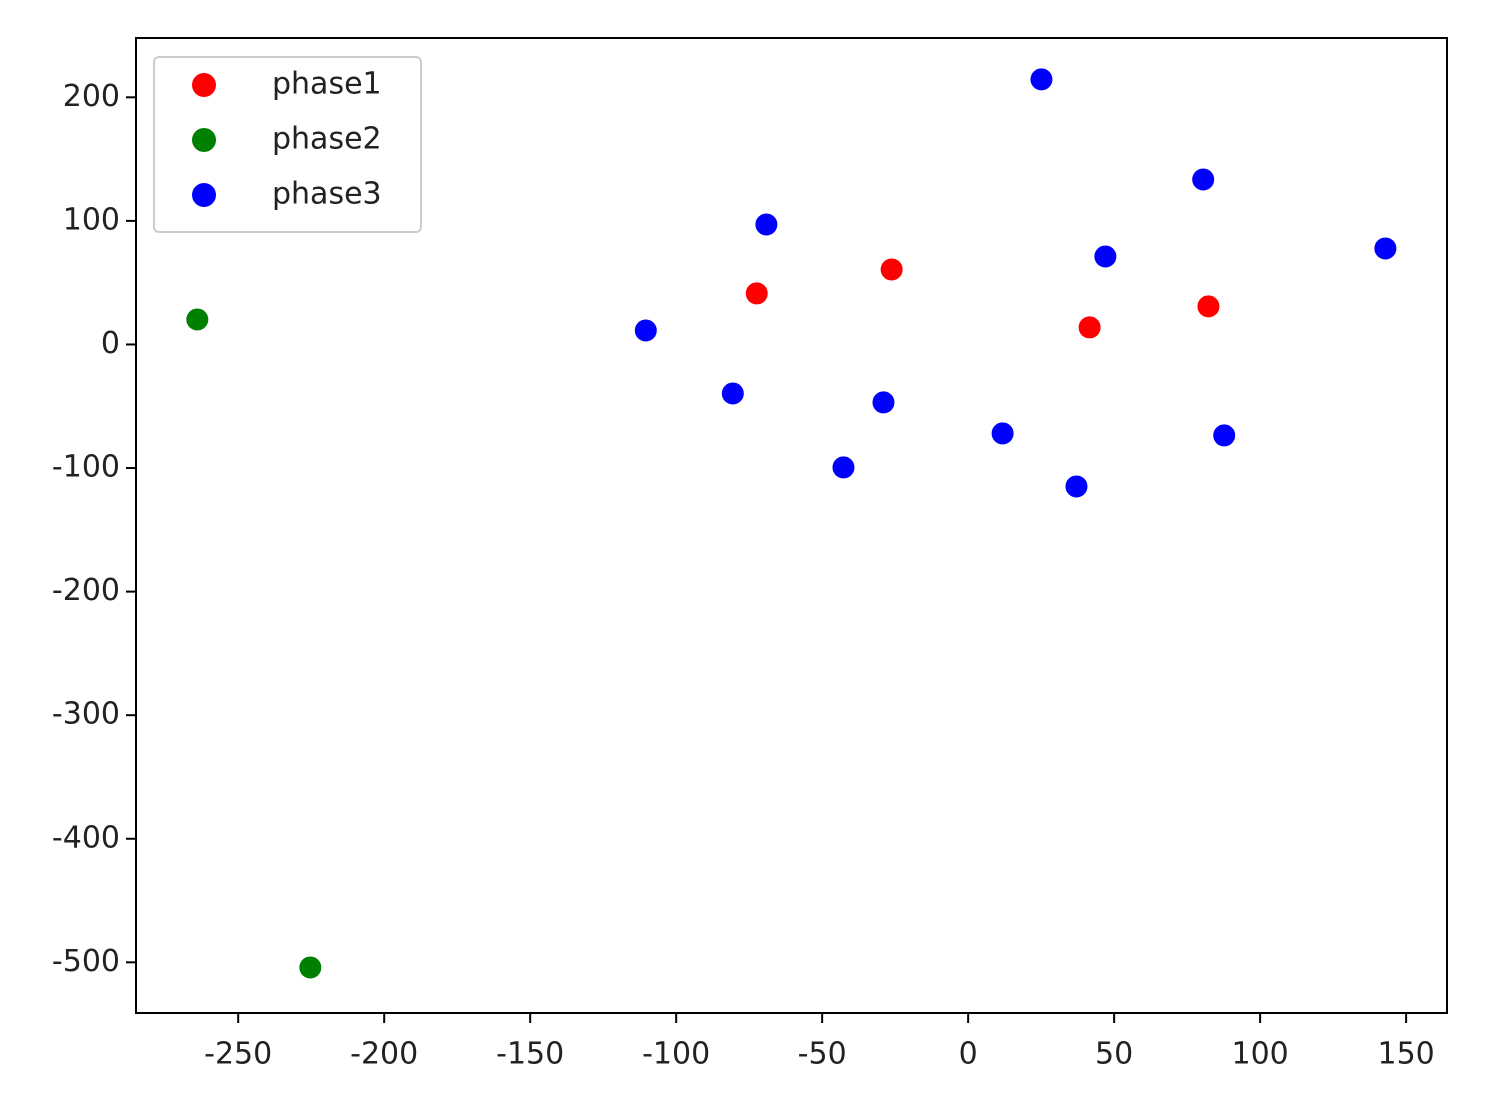 Image resolution: width=1488 pixels, height=1098 pixels. I want to click on x-tick-label: -50, so click(822, 1054).